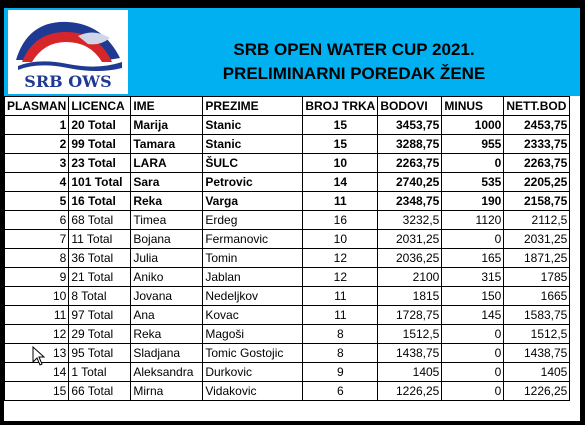 The width and height of the screenshot is (585, 425). I want to click on cell-ime: Sladjana, so click(167, 353).